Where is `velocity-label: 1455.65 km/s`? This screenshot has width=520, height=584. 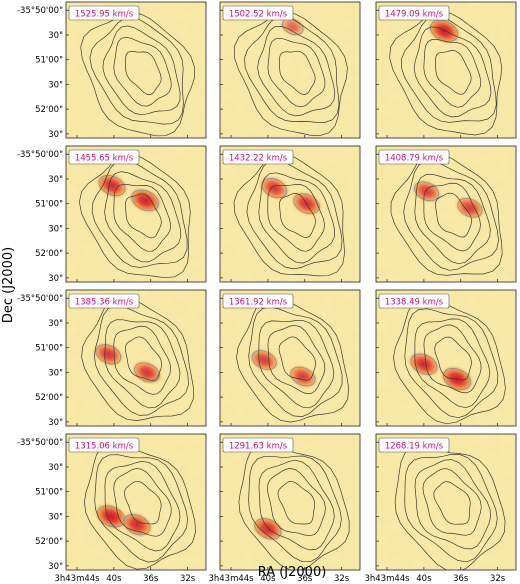
velocity-label: 1455.65 km/s is located at coordinates (104, 159).